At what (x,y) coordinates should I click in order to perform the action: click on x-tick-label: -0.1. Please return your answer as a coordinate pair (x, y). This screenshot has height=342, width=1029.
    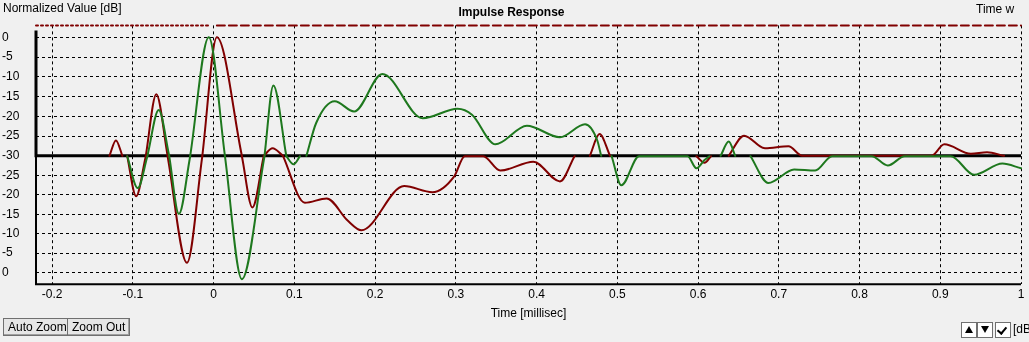
    Looking at the image, I should click on (133, 293).